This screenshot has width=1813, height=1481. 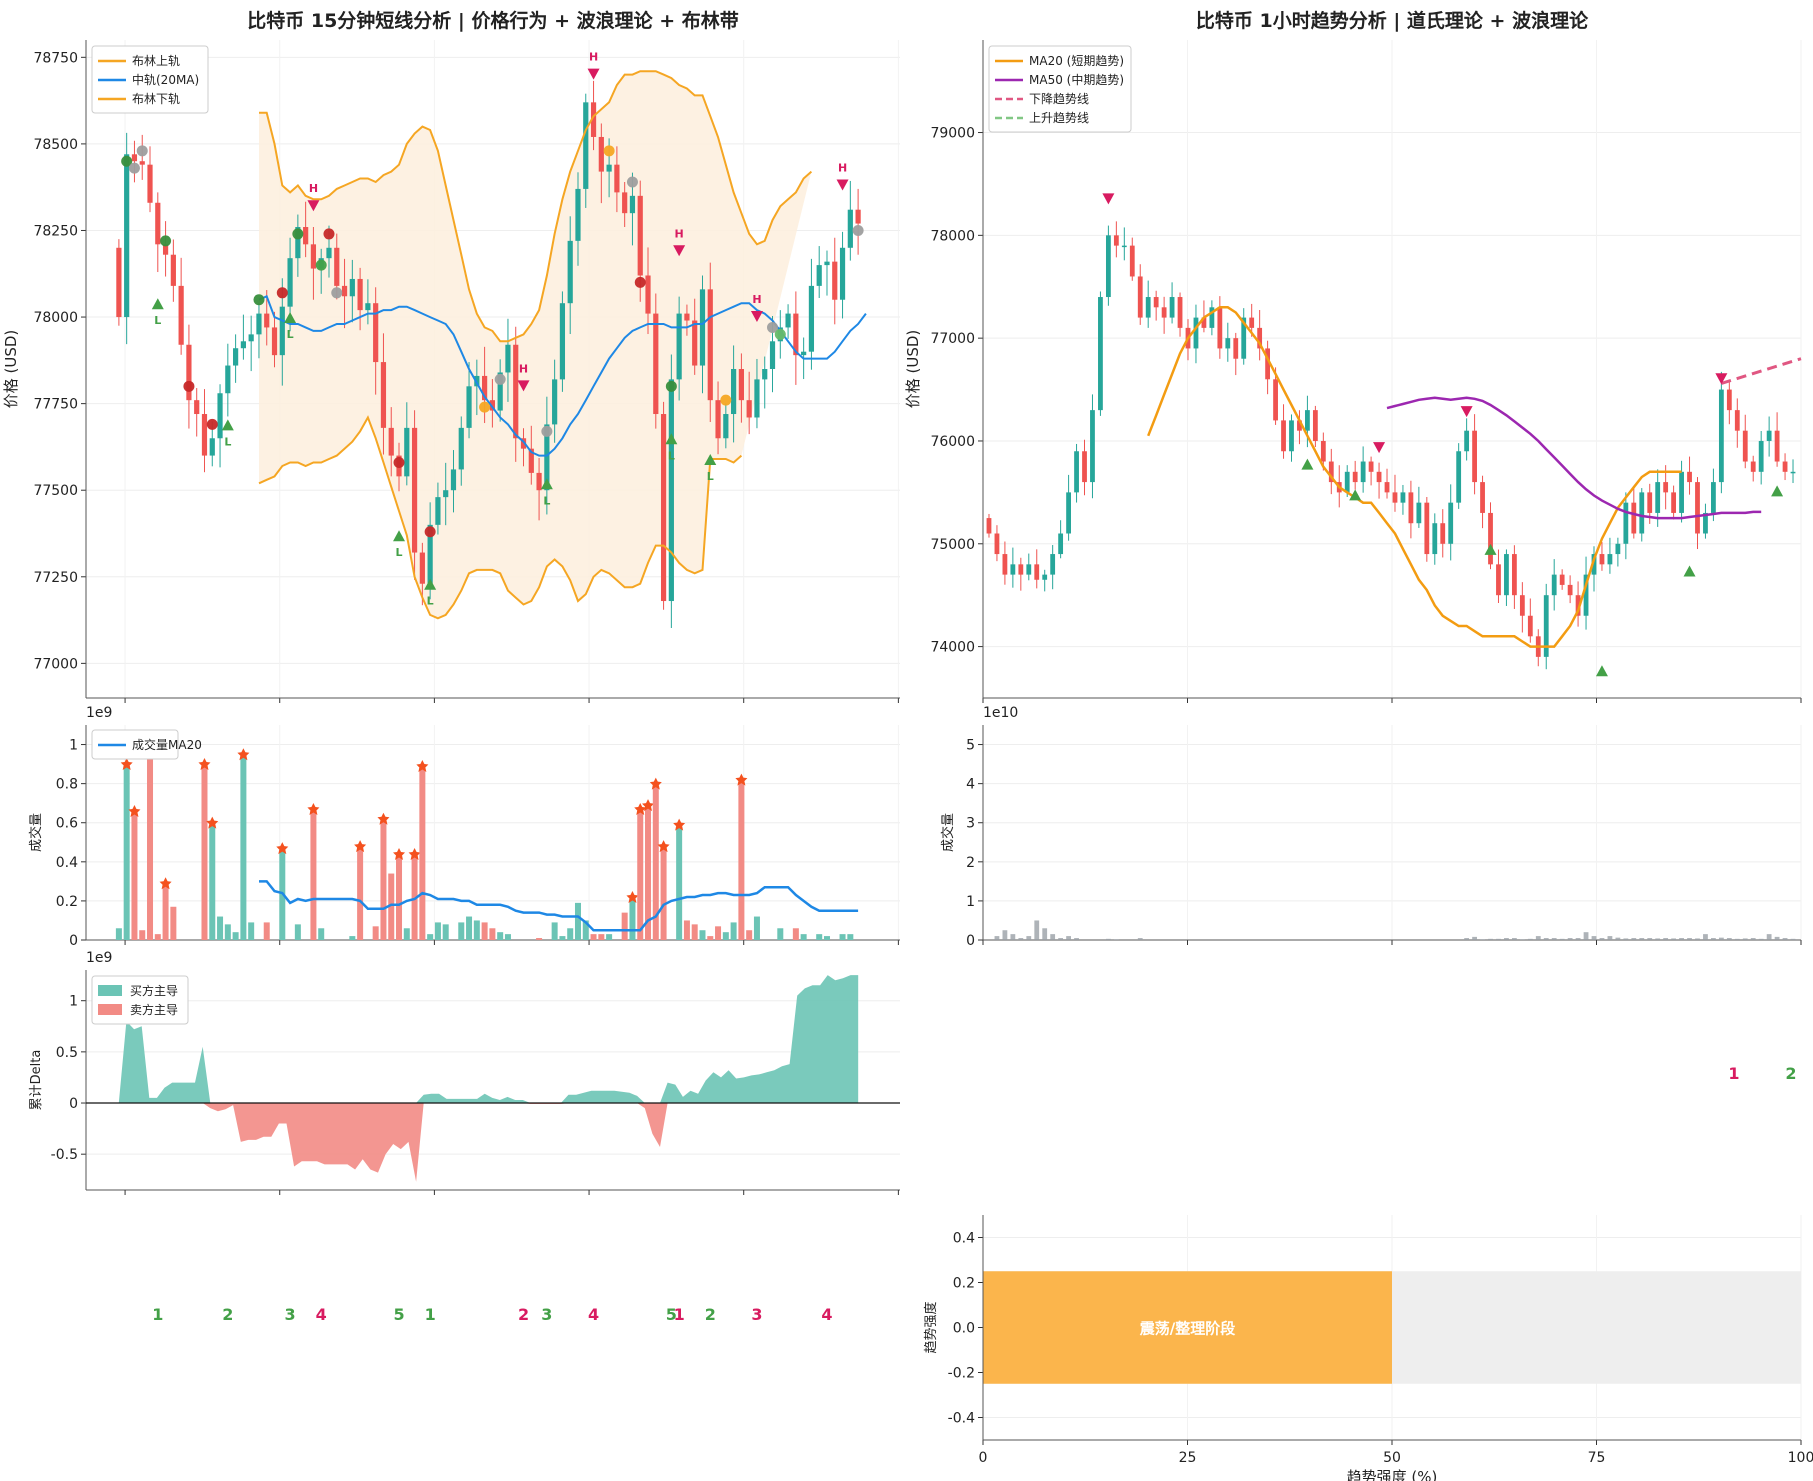 What do you see at coordinates (488, 1039) in the screenshot?
I see `delta-buy-area` at bounding box center [488, 1039].